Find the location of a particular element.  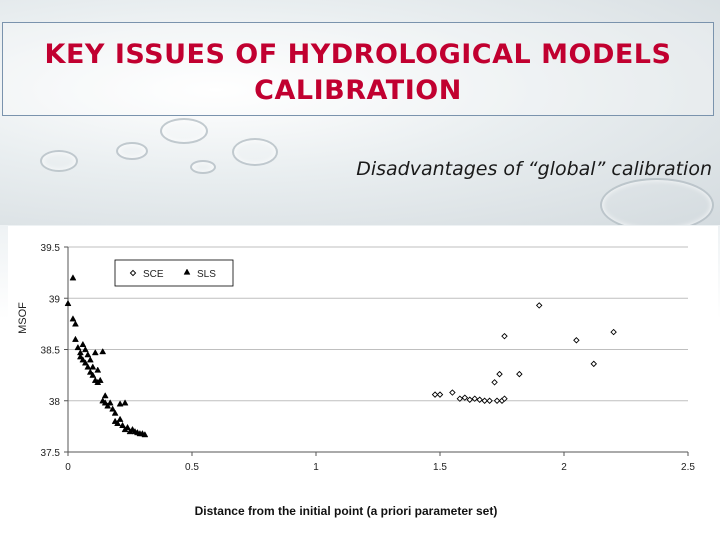

slide-subtitle: Disadvantages of “global” calibration is located at coordinates (534, 169).